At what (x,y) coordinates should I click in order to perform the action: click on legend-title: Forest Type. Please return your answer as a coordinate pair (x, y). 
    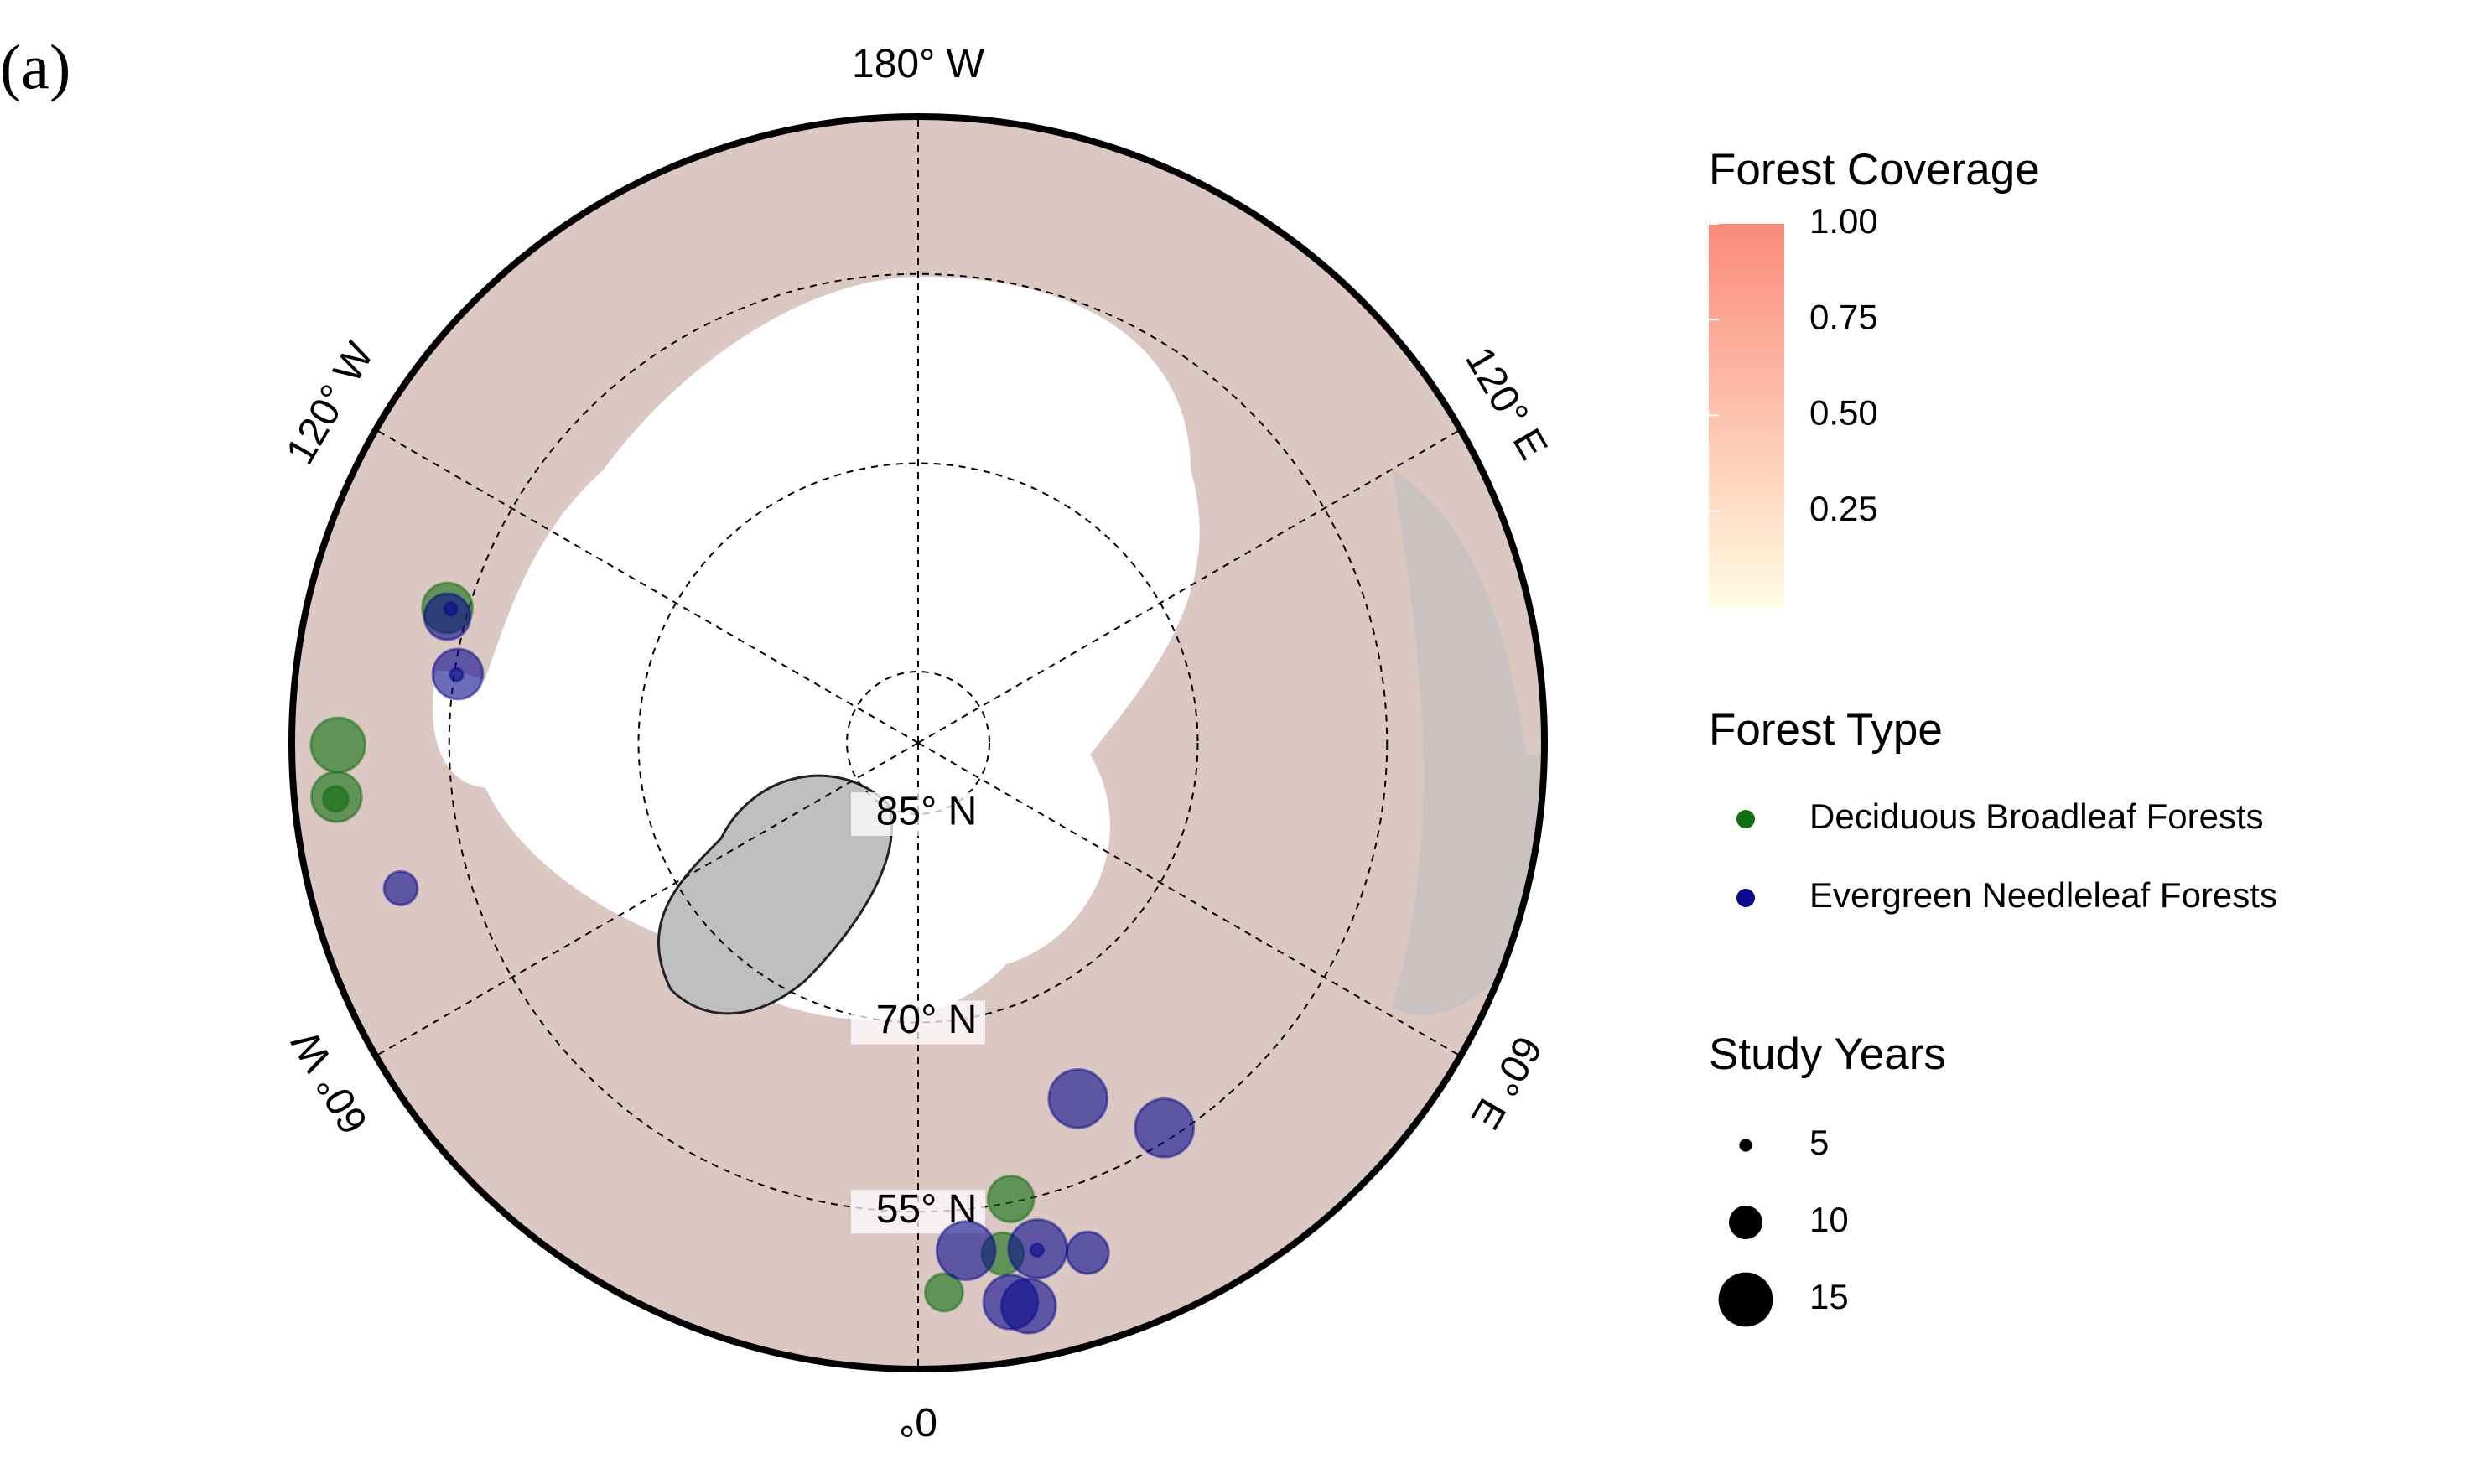
    Looking at the image, I should click on (1826, 730).